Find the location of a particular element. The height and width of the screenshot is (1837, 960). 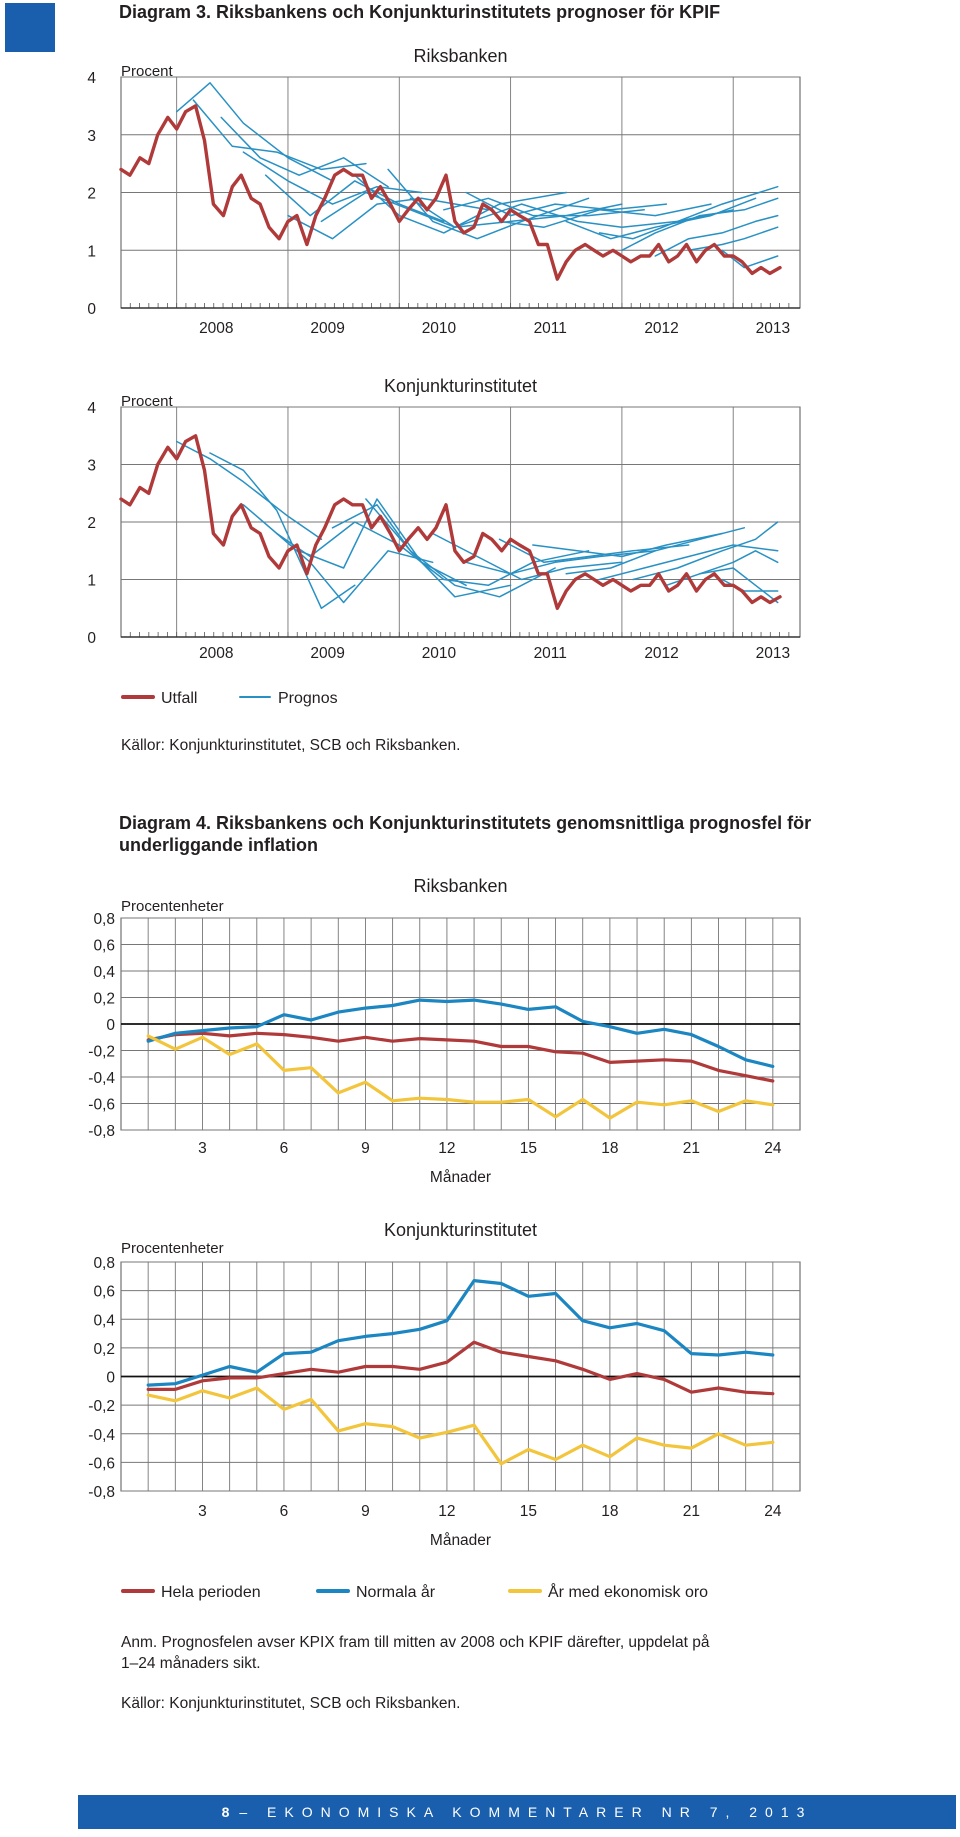

legend-label: År med ekonomisk oro is located at coordinates (628, 1591).